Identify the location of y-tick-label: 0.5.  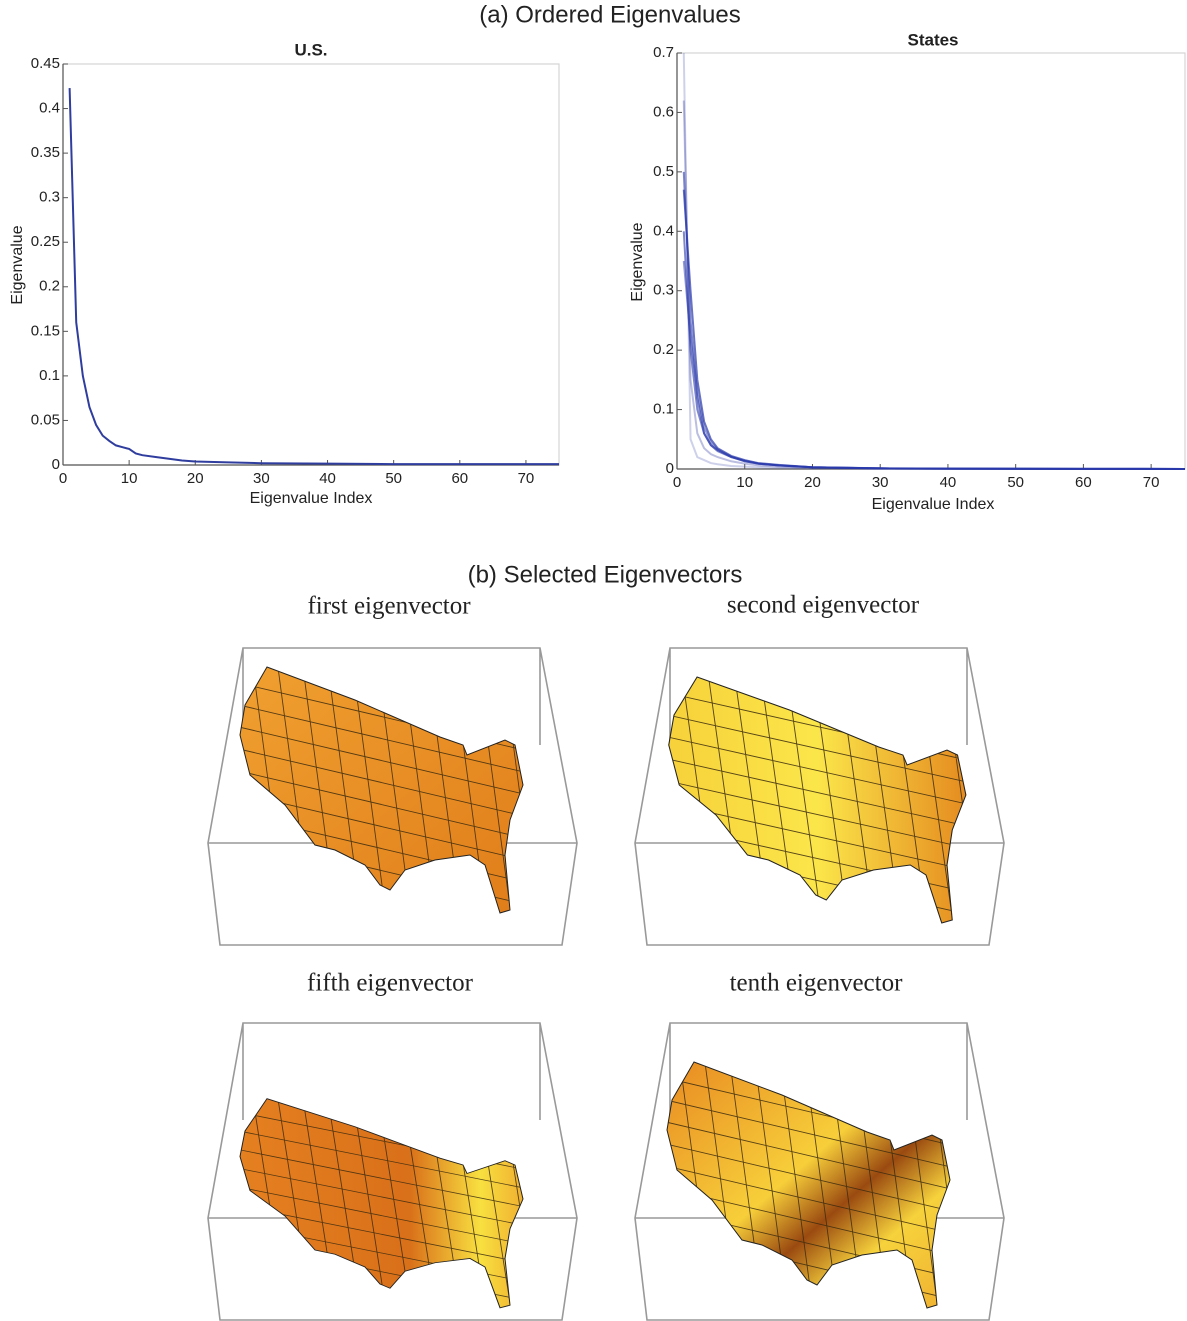
(663, 171).